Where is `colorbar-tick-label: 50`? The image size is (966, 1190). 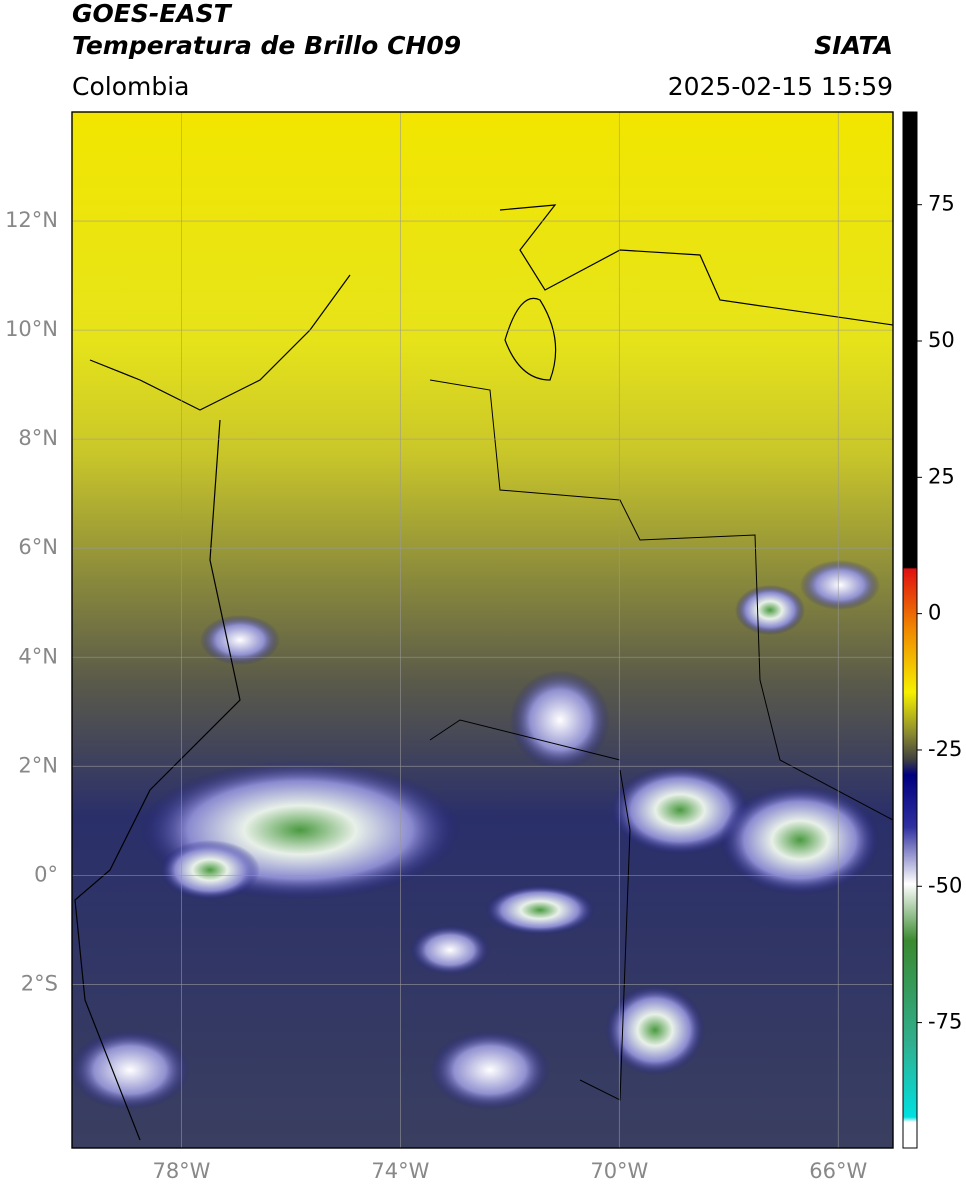
colorbar-tick-label: 50 is located at coordinates (941, 340).